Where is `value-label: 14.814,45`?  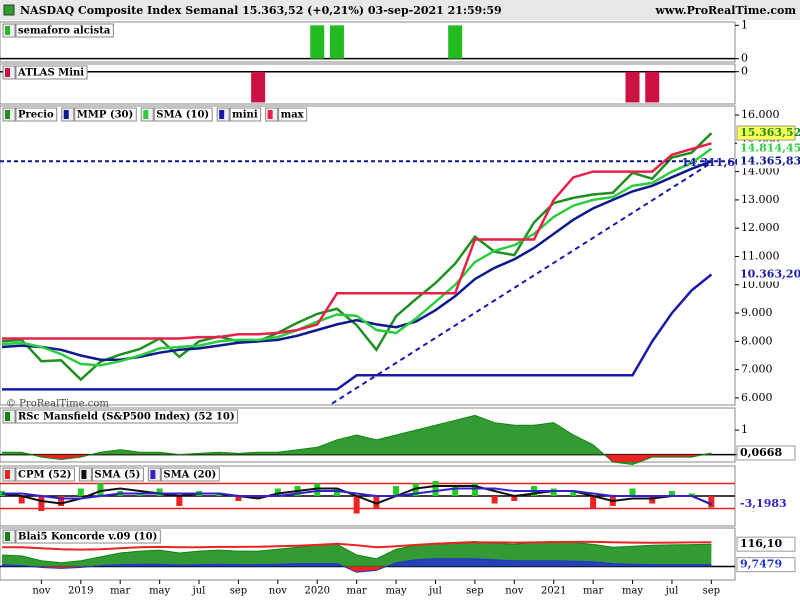 value-label: 14.814,45 is located at coordinates (770, 148).